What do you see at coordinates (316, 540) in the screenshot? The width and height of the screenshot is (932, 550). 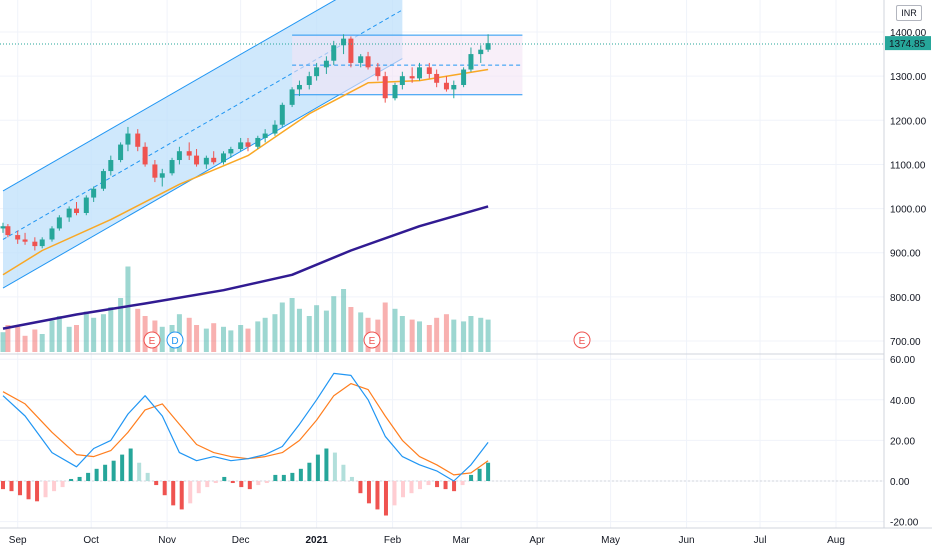 I see `time-tick-label: 2021` at bounding box center [316, 540].